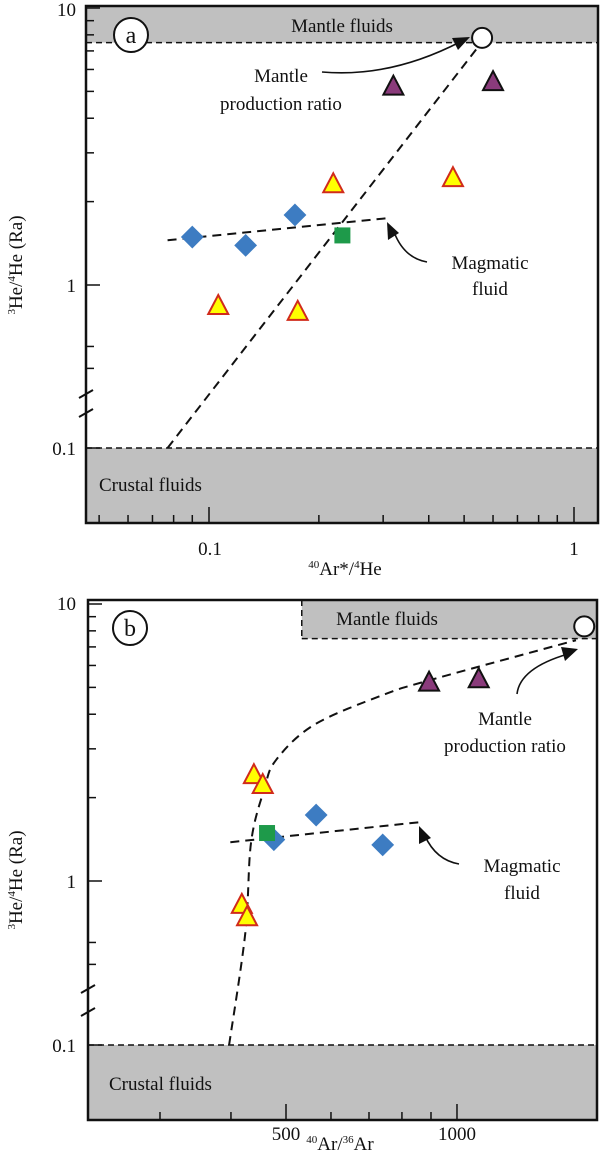  Describe the element at coordinates (457, 1134) in the screenshot. I see `x-tick-label: 1000` at that location.